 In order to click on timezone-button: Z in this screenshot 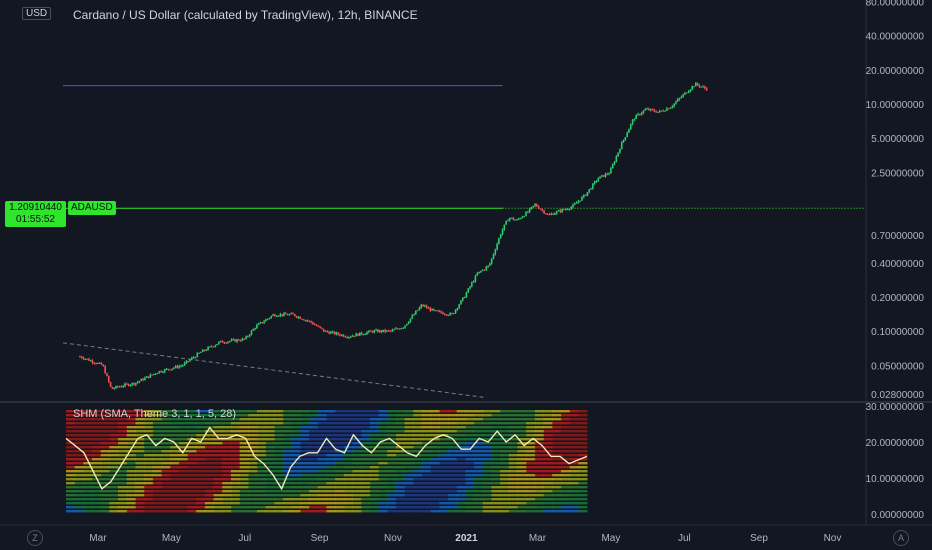, I will do `click(35, 538)`.